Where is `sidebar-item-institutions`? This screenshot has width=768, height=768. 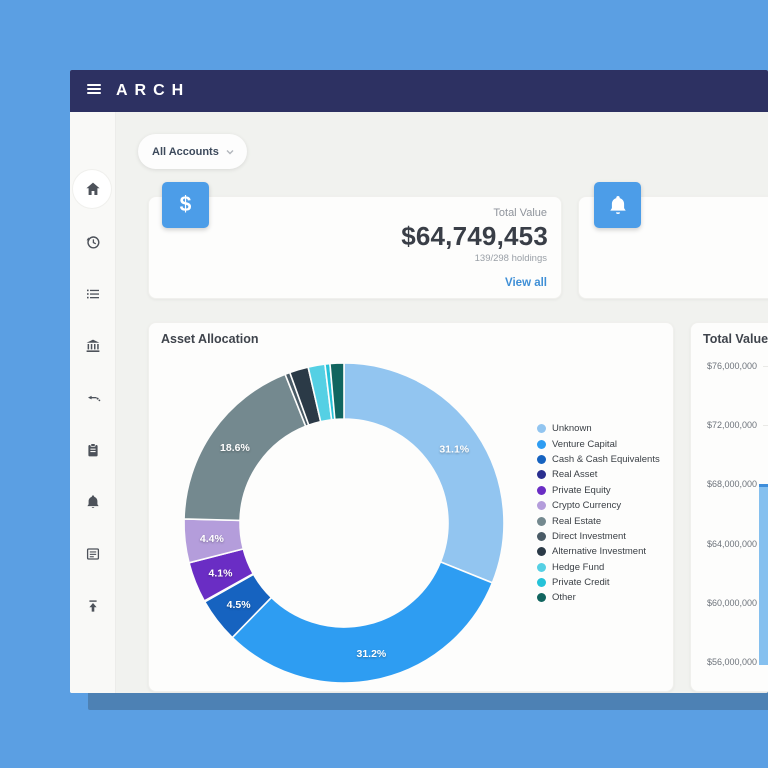
sidebar-item-institutions is located at coordinates (92, 346).